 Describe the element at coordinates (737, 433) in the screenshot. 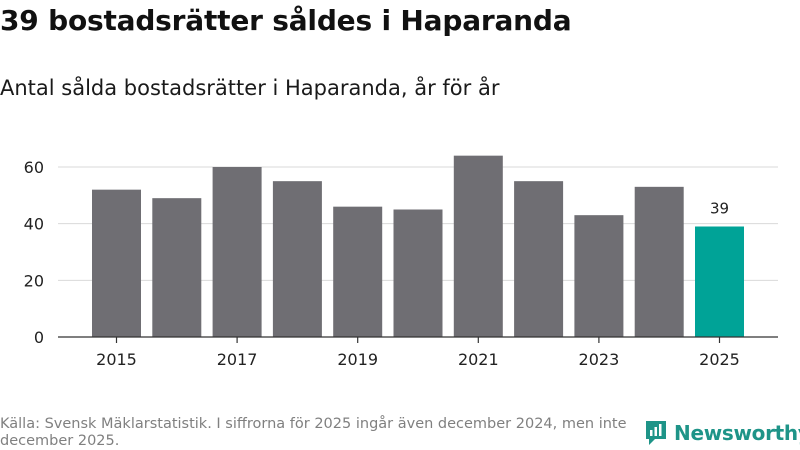

I see `newsworthy-logo-text: Newsworthy` at that location.